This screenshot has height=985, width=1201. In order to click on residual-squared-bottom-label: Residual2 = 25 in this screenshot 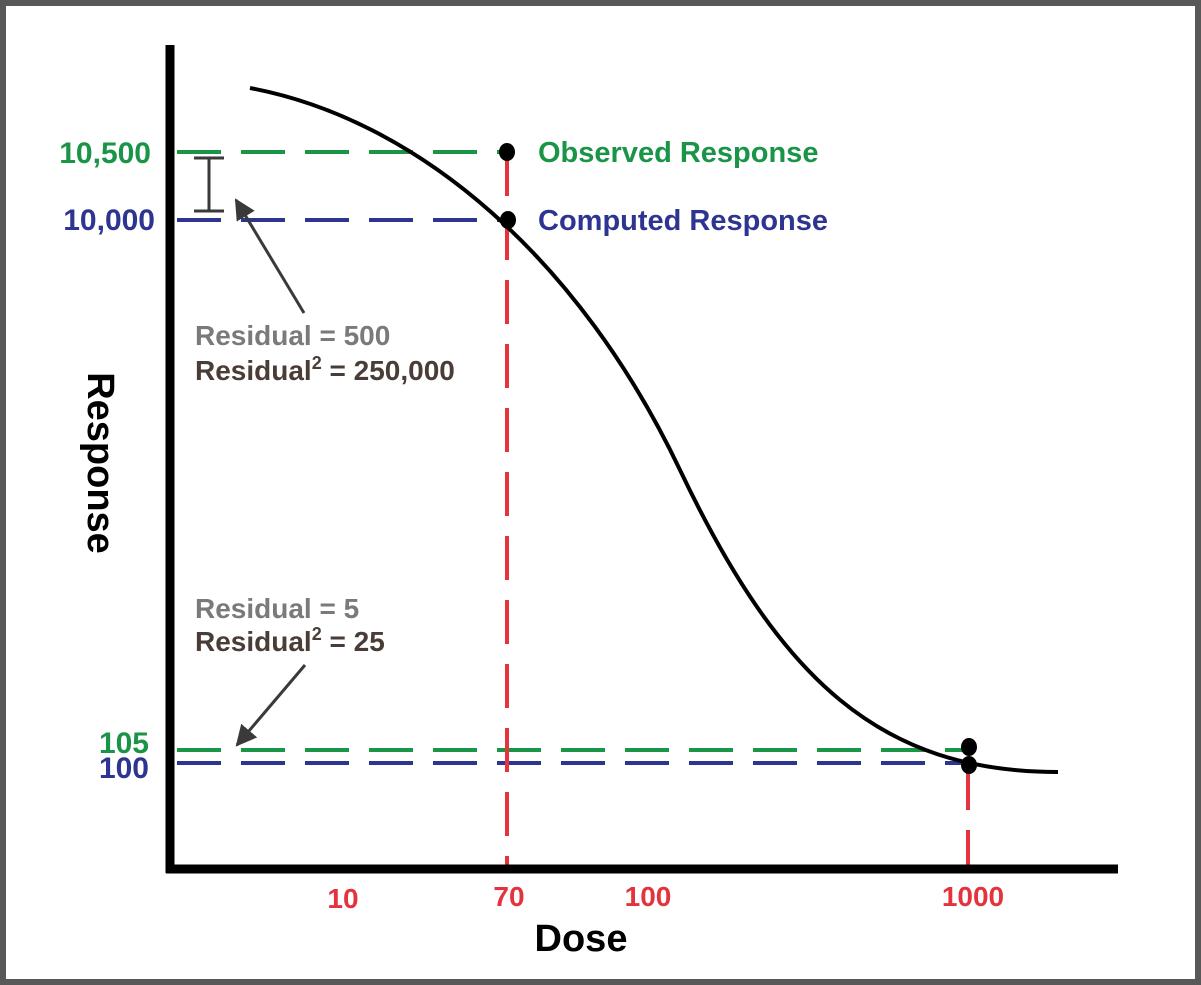, I will do `click(290, 640)`.